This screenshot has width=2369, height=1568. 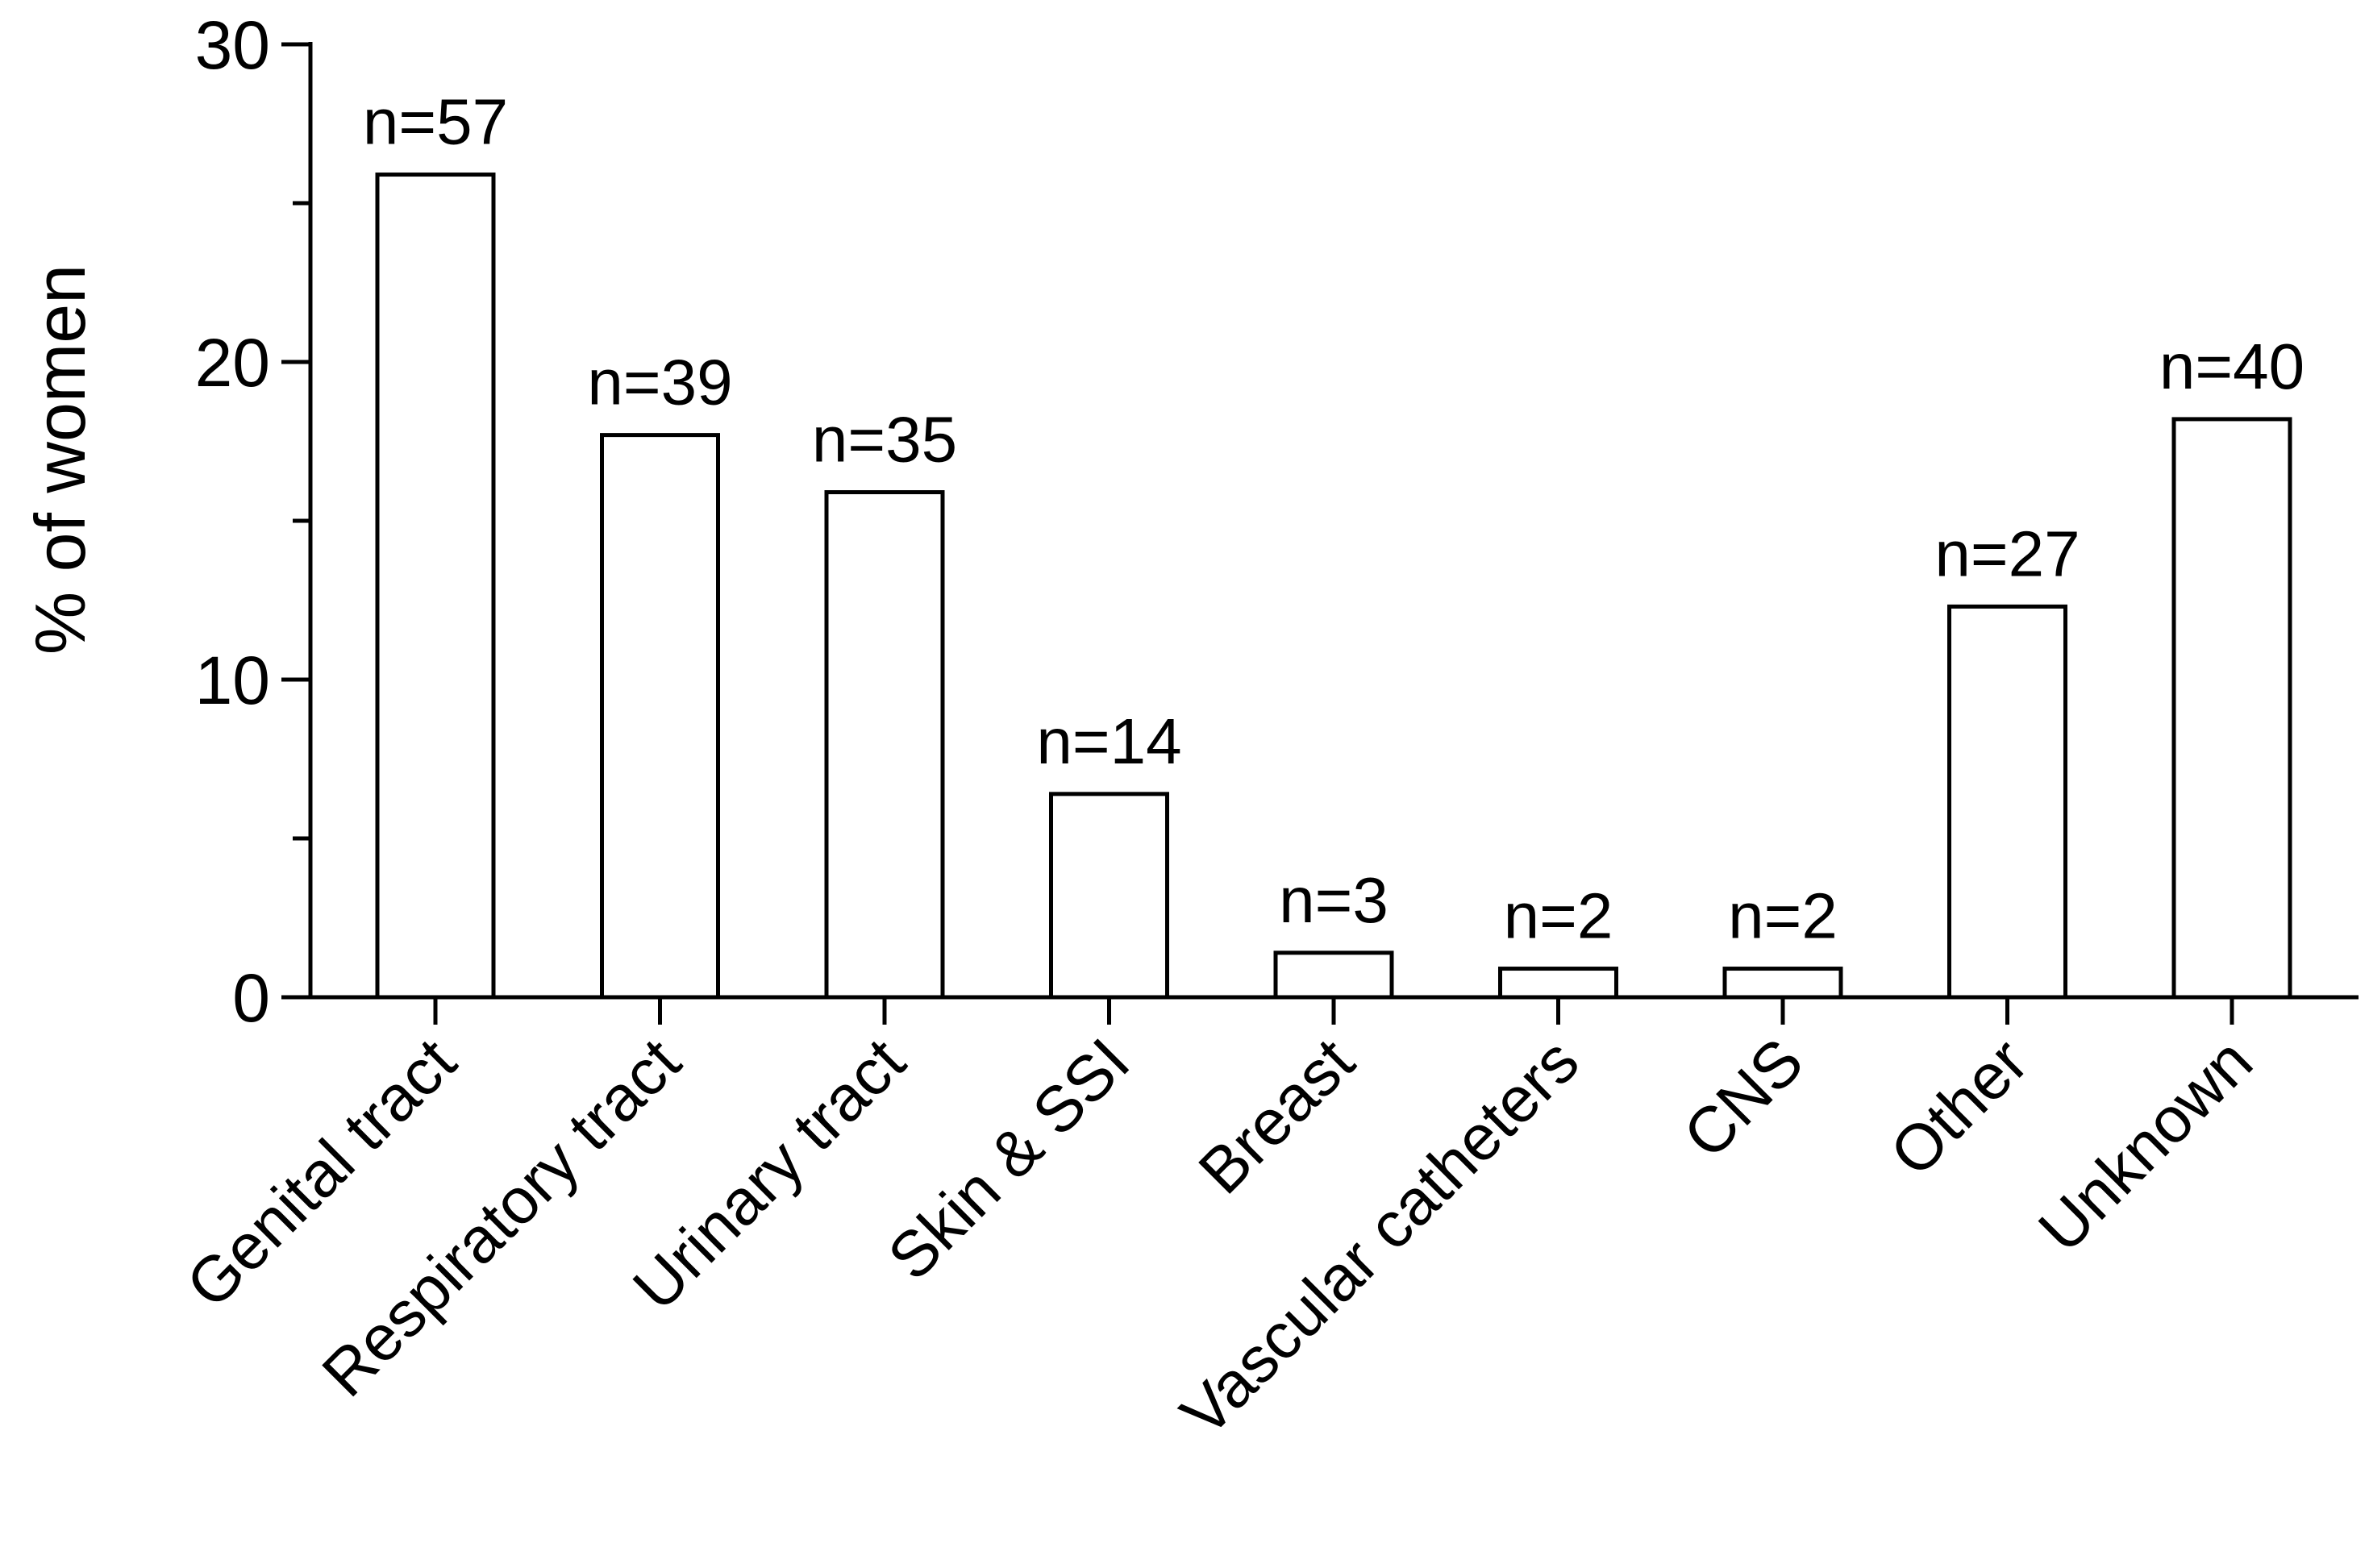 I want to click on x-tick-label: Other, so click(x=1959, y=1107).